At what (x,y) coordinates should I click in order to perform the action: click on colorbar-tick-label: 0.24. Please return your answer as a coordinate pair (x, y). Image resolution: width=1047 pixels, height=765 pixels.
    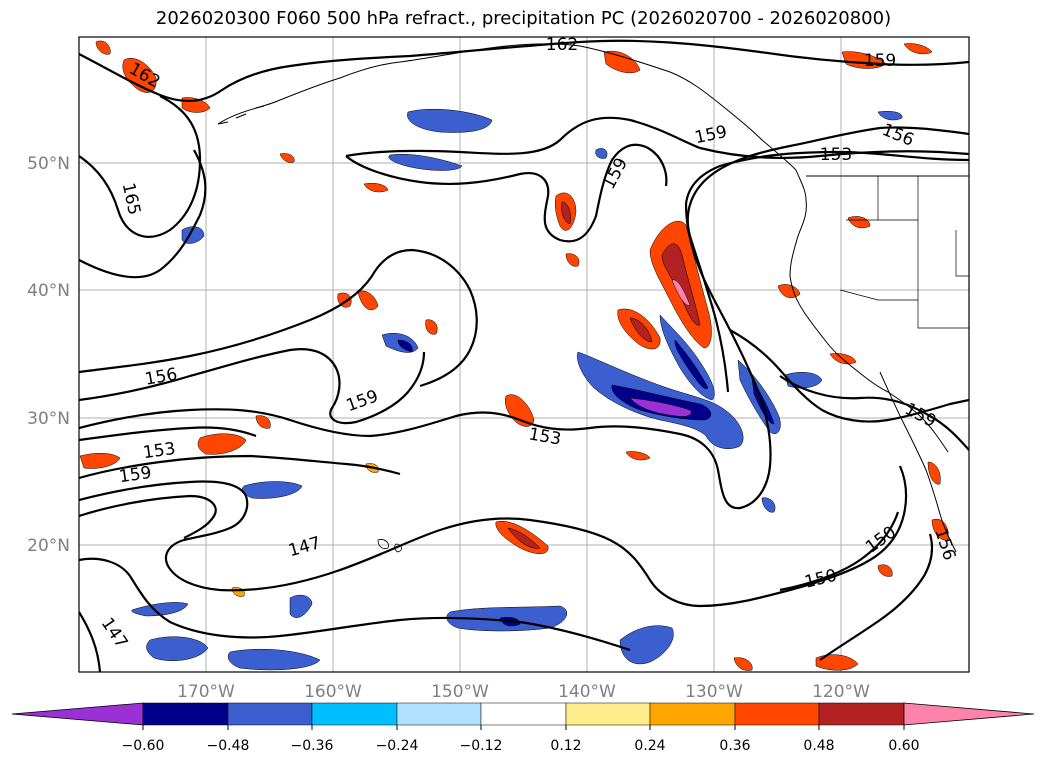
    Looking at the image, I should click on (649, 746).